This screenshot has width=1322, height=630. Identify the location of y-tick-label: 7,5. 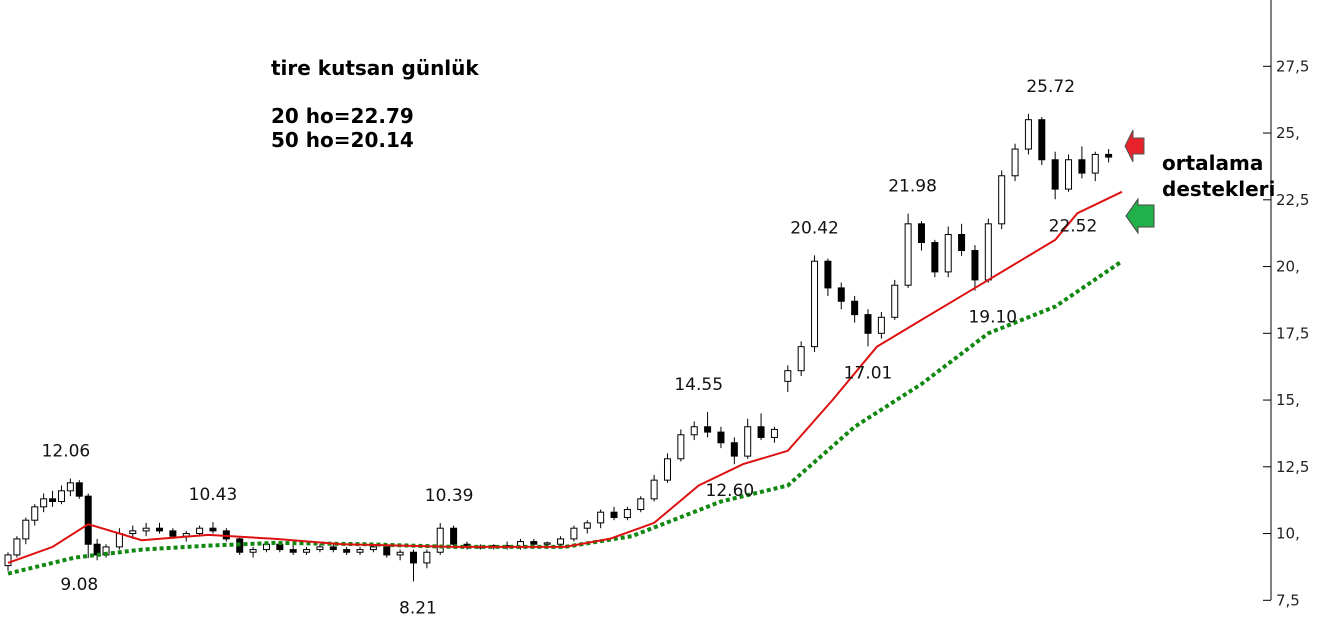
(1288, 600).